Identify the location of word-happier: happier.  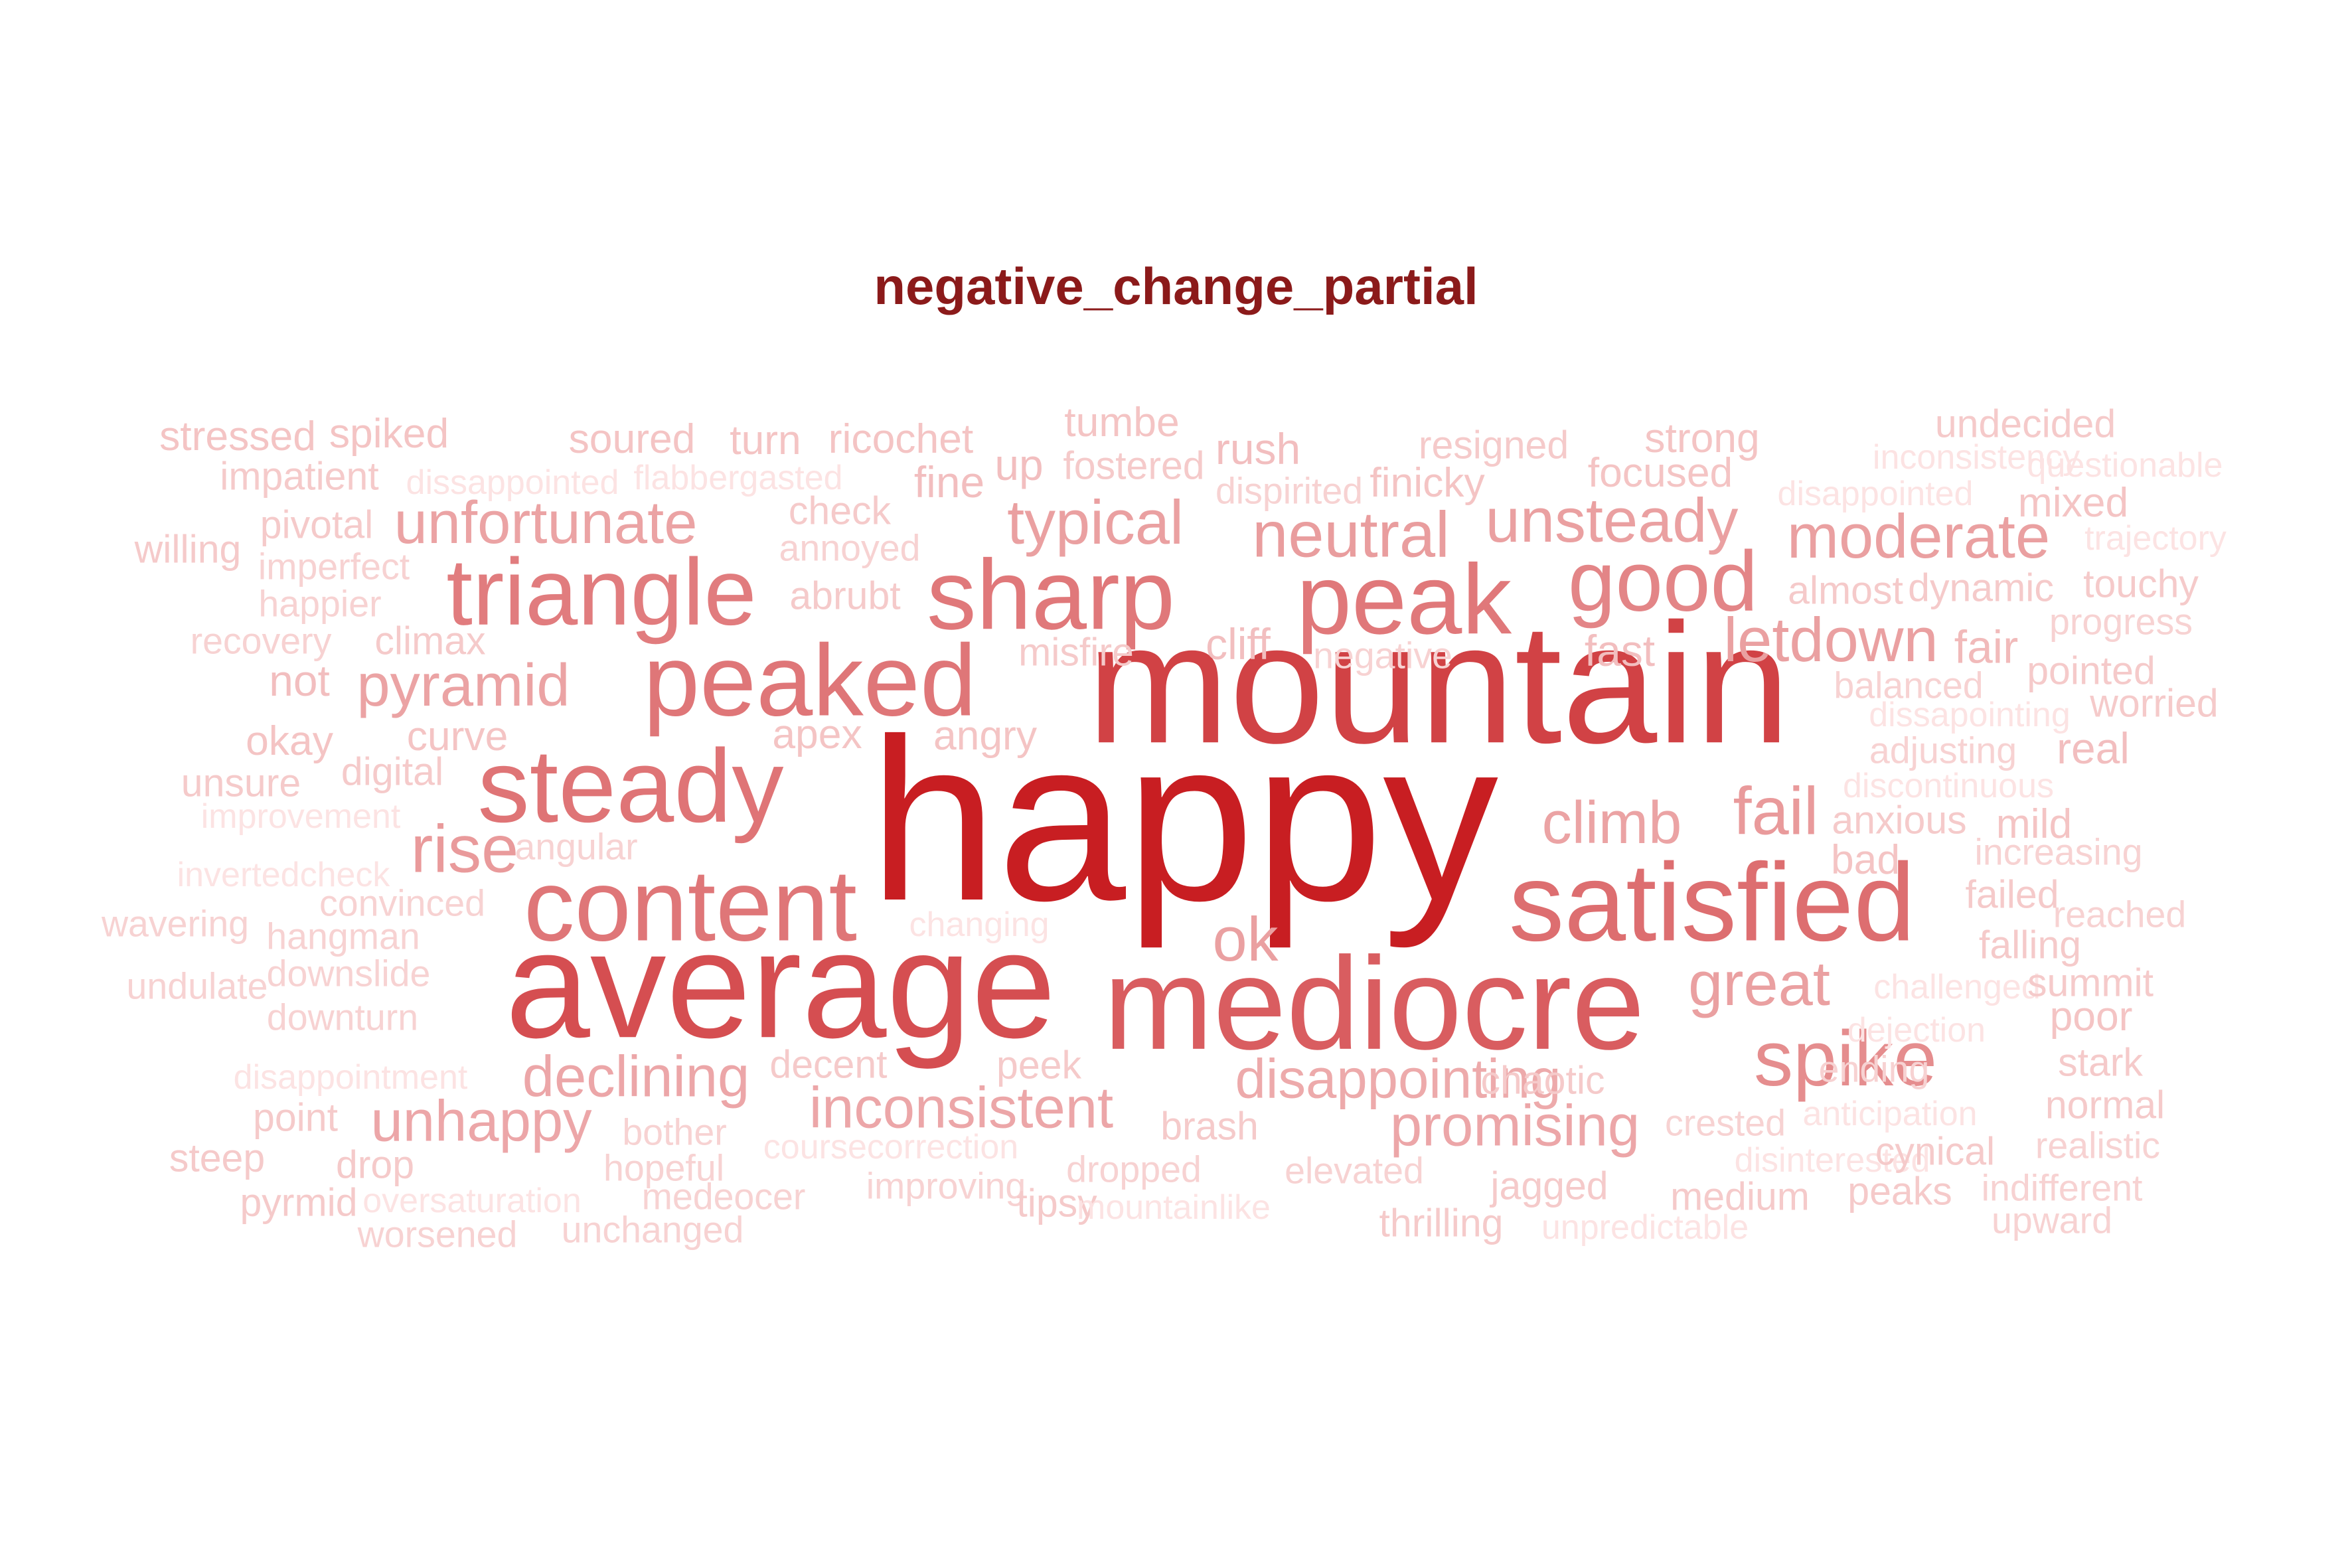
(320, 604).